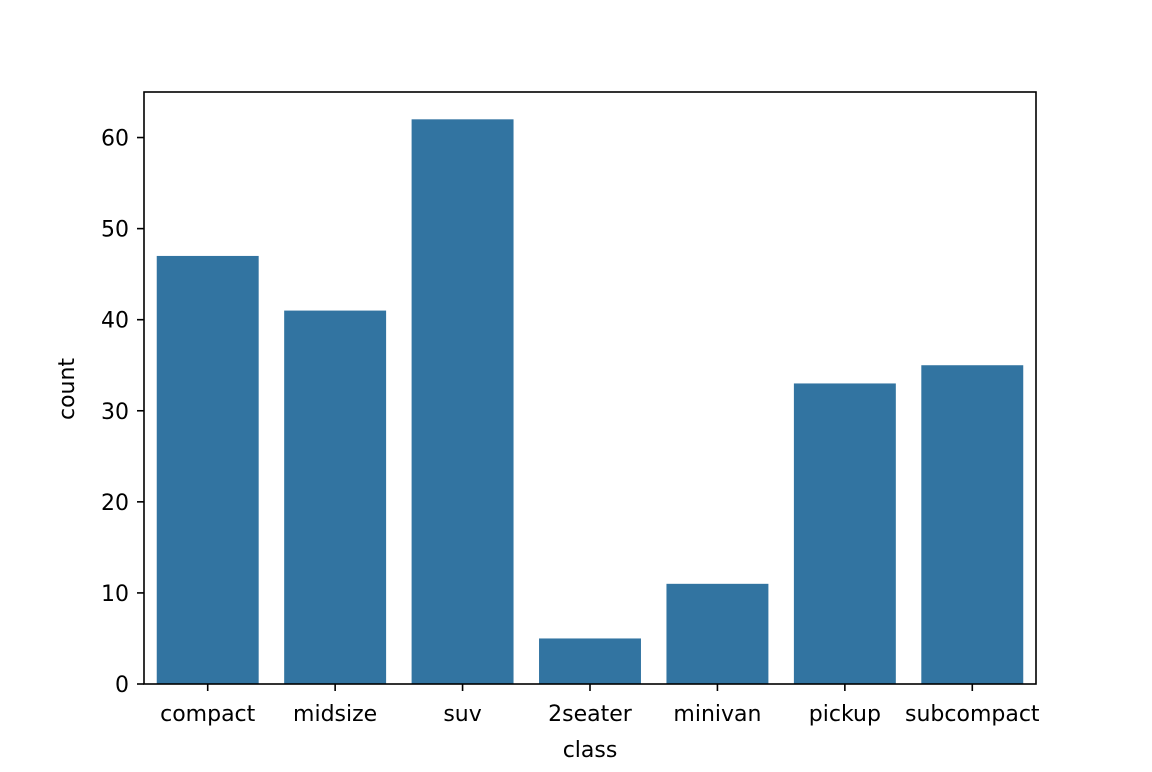 This screenshot has height=772, width=1152. I want to click on x-tick-label: subcompact, so click(972, 714).